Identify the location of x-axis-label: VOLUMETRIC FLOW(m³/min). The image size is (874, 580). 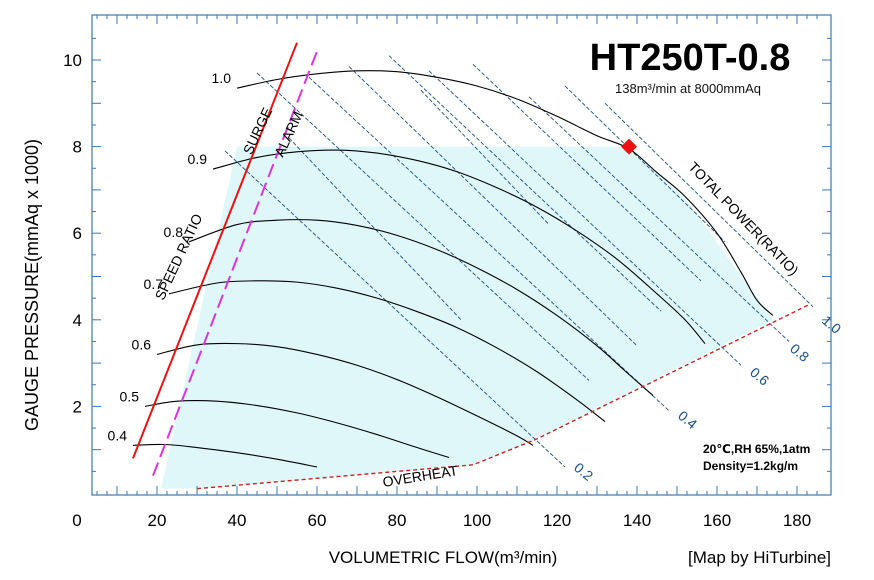
(443, 557).